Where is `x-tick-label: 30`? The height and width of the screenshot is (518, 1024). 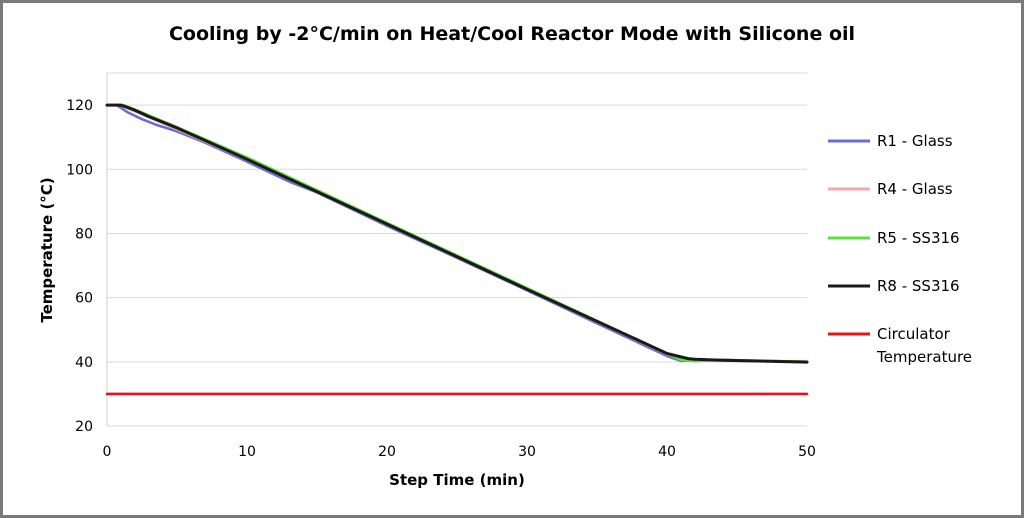 x-tick-label: 30 is located at coordinates (527, 452).